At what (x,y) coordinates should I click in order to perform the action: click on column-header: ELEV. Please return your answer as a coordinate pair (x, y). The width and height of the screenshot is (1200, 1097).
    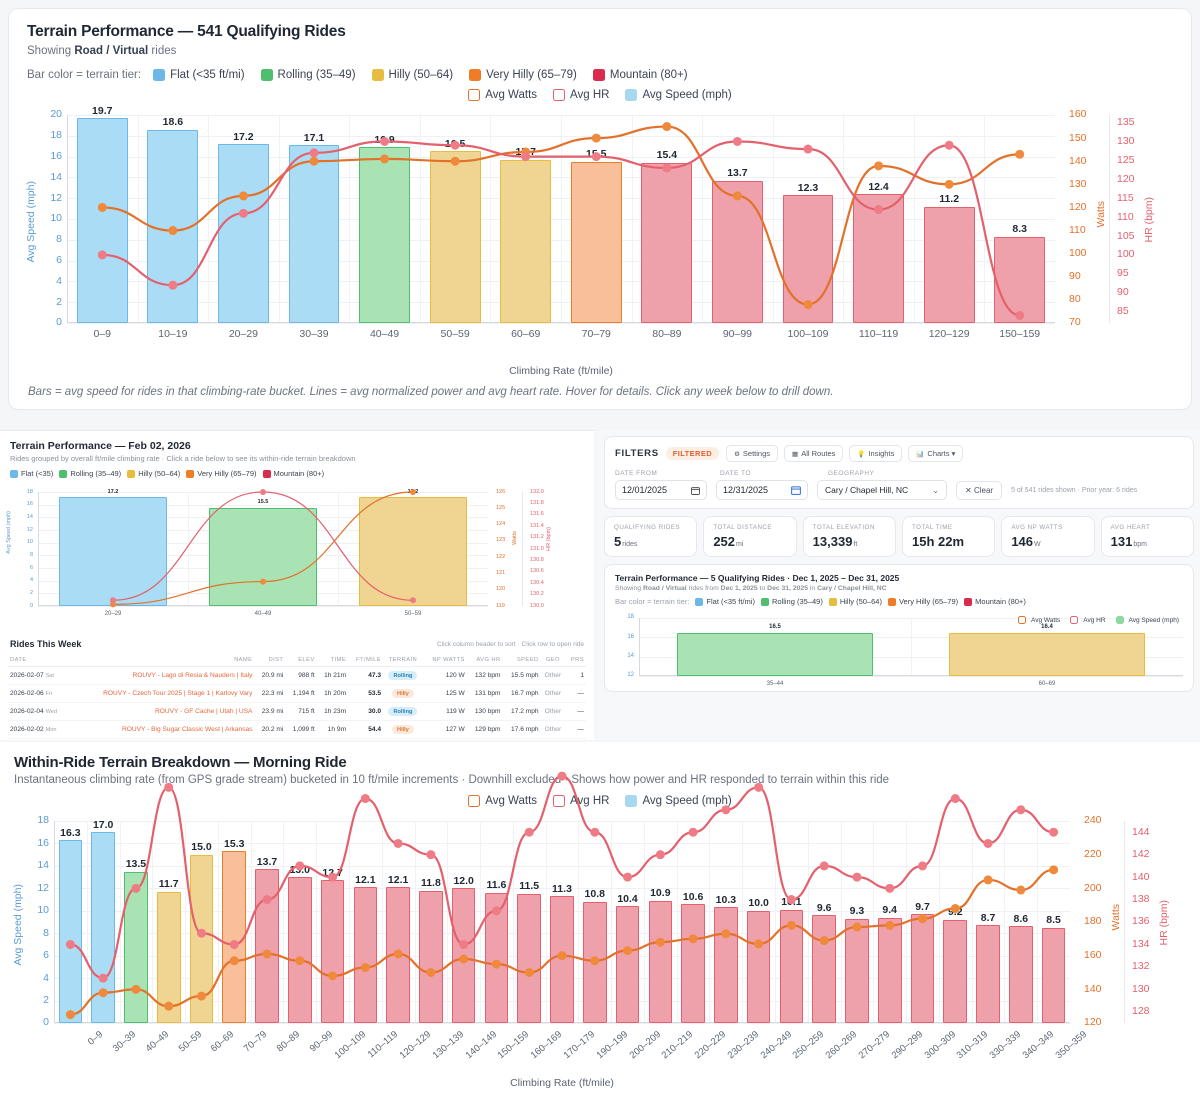
    Looking at the image, I should click on (301, 660).